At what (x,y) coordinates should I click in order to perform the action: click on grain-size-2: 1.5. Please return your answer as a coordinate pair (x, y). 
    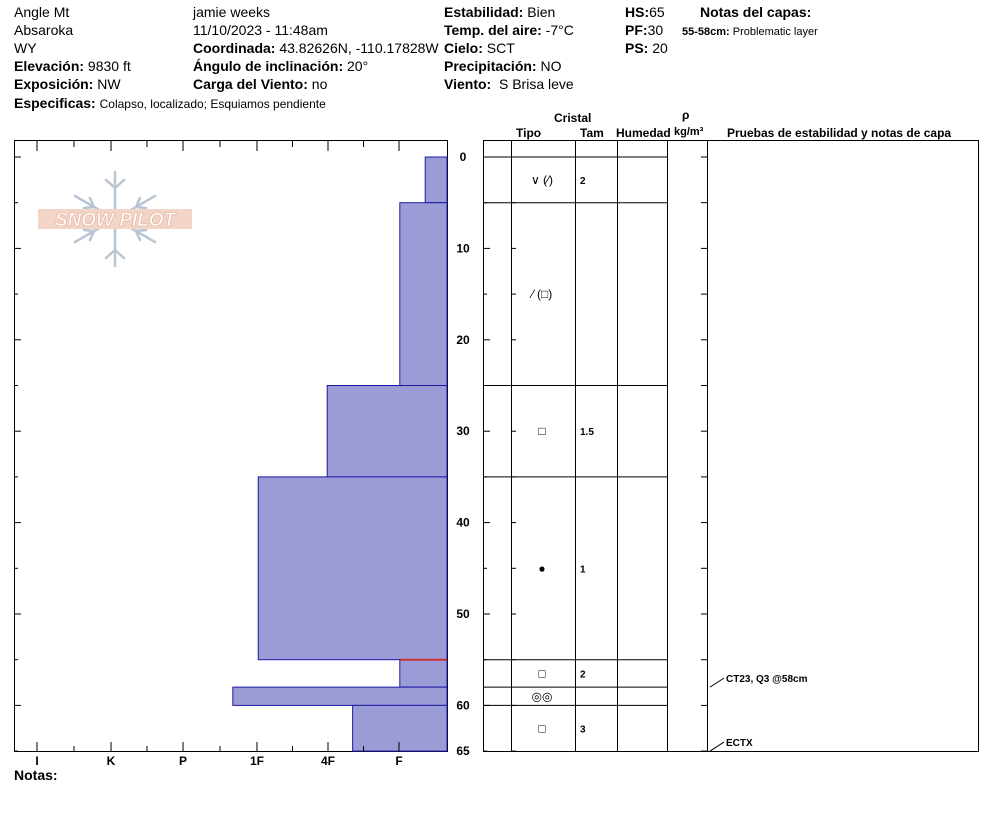
    Looking at the image, I should click on (587, 432).